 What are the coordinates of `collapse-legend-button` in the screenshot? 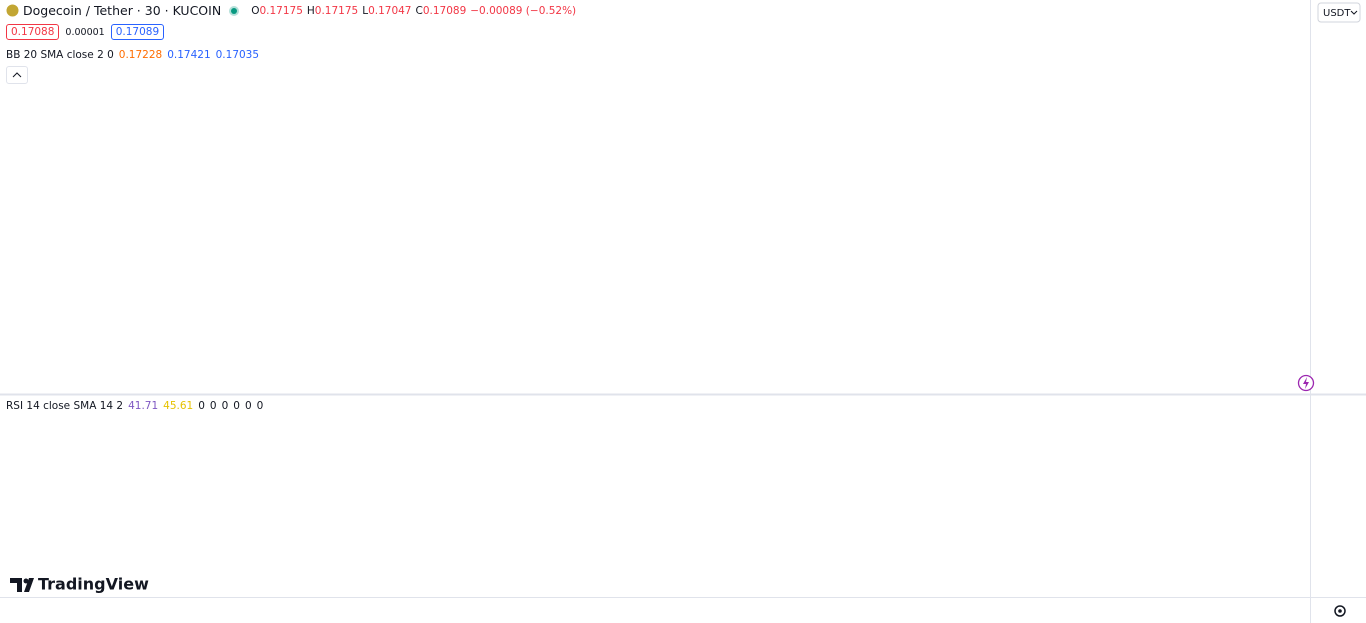 It's located at (17, 75).